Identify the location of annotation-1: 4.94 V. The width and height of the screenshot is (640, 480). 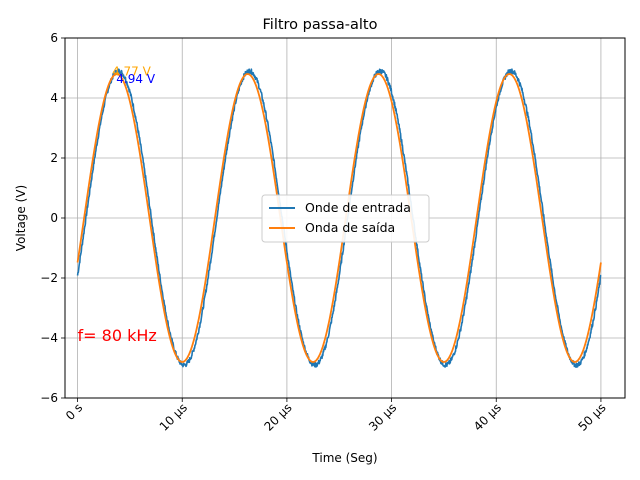
(136, 79).